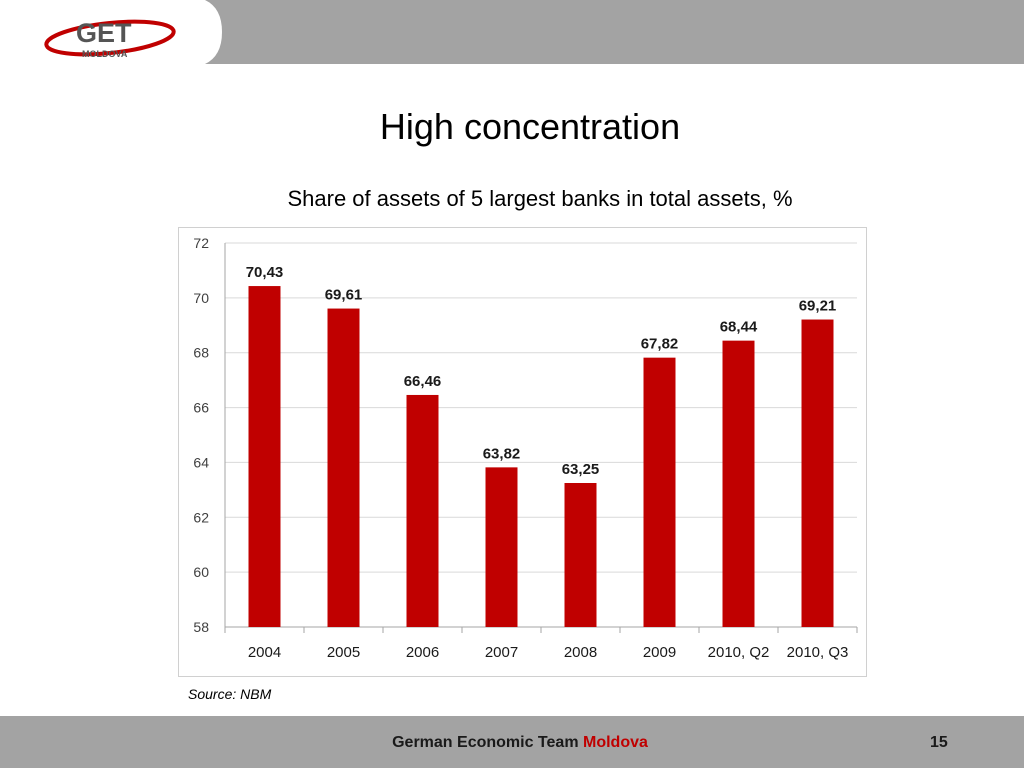 The width and height of the screenshot is (1024, 768). I want to click on y-tick-label: 72, so click(201, 243).